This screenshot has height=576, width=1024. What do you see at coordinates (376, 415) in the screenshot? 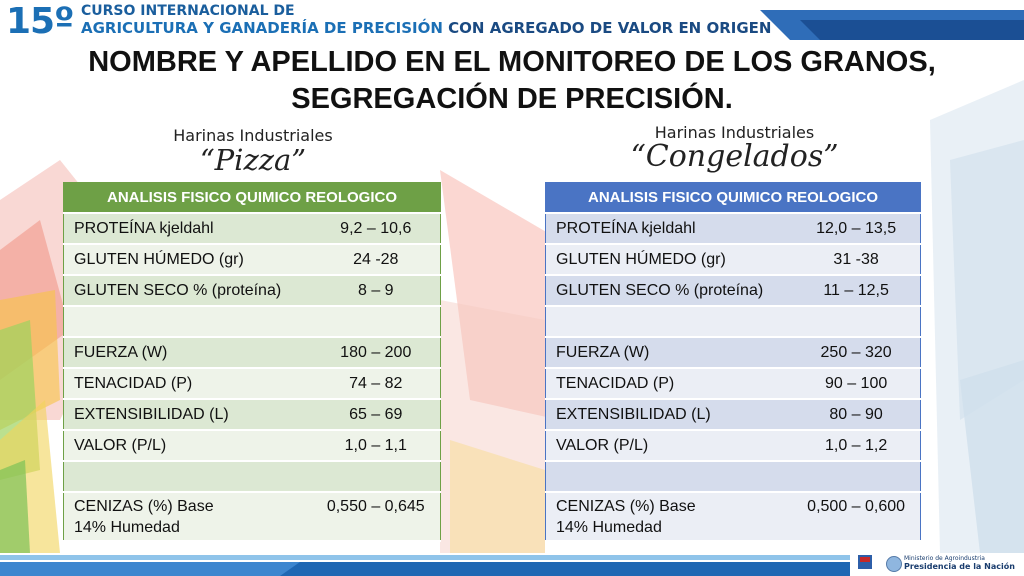
I see `row-value: 65 – 69` at bounding box center [376, 415].